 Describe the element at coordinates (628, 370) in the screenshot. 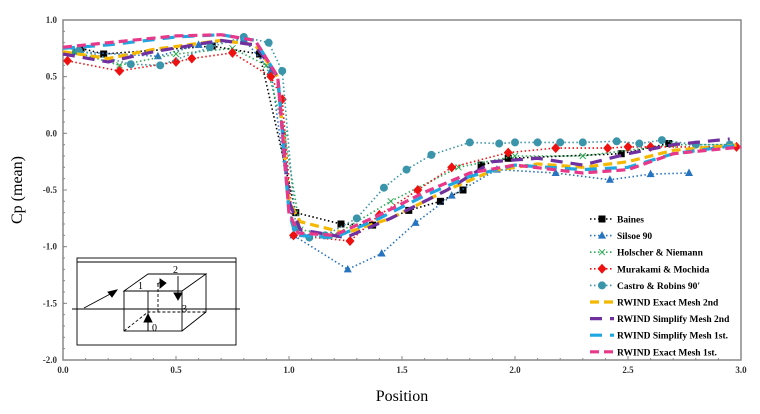

I see `x-tick-label: 2.5` at that location.